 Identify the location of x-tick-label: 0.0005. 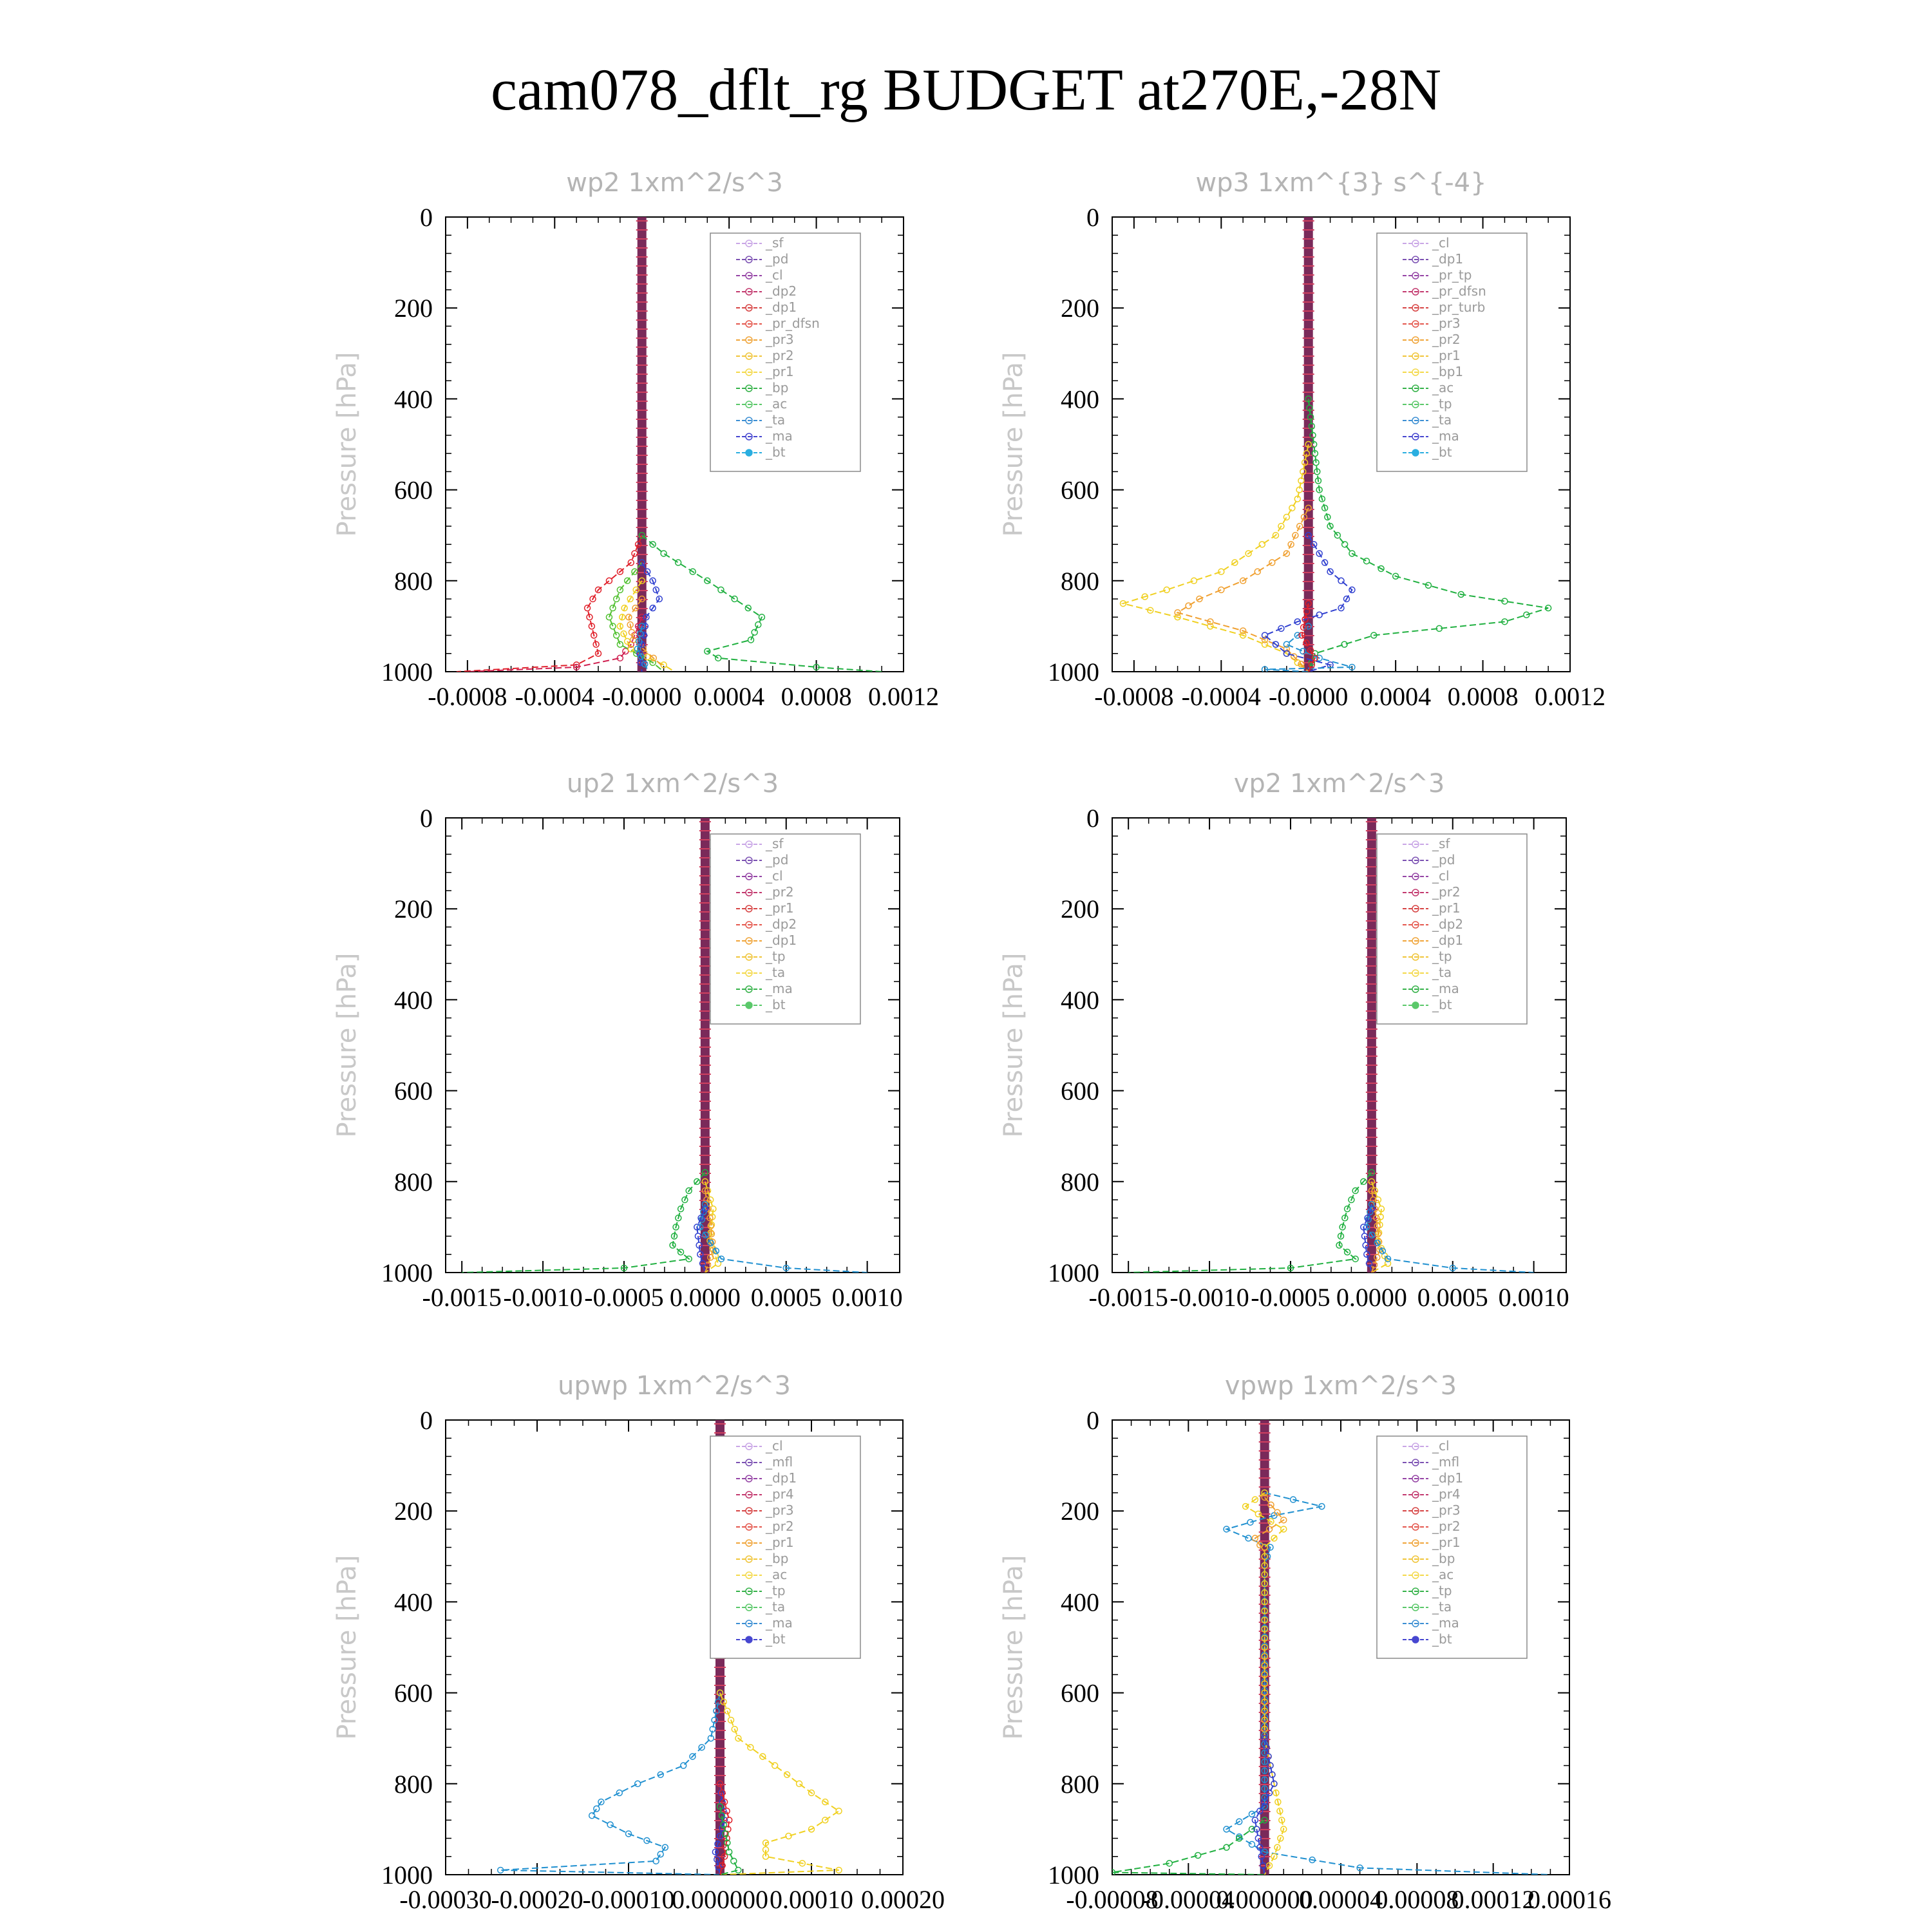
(1452, 1297).